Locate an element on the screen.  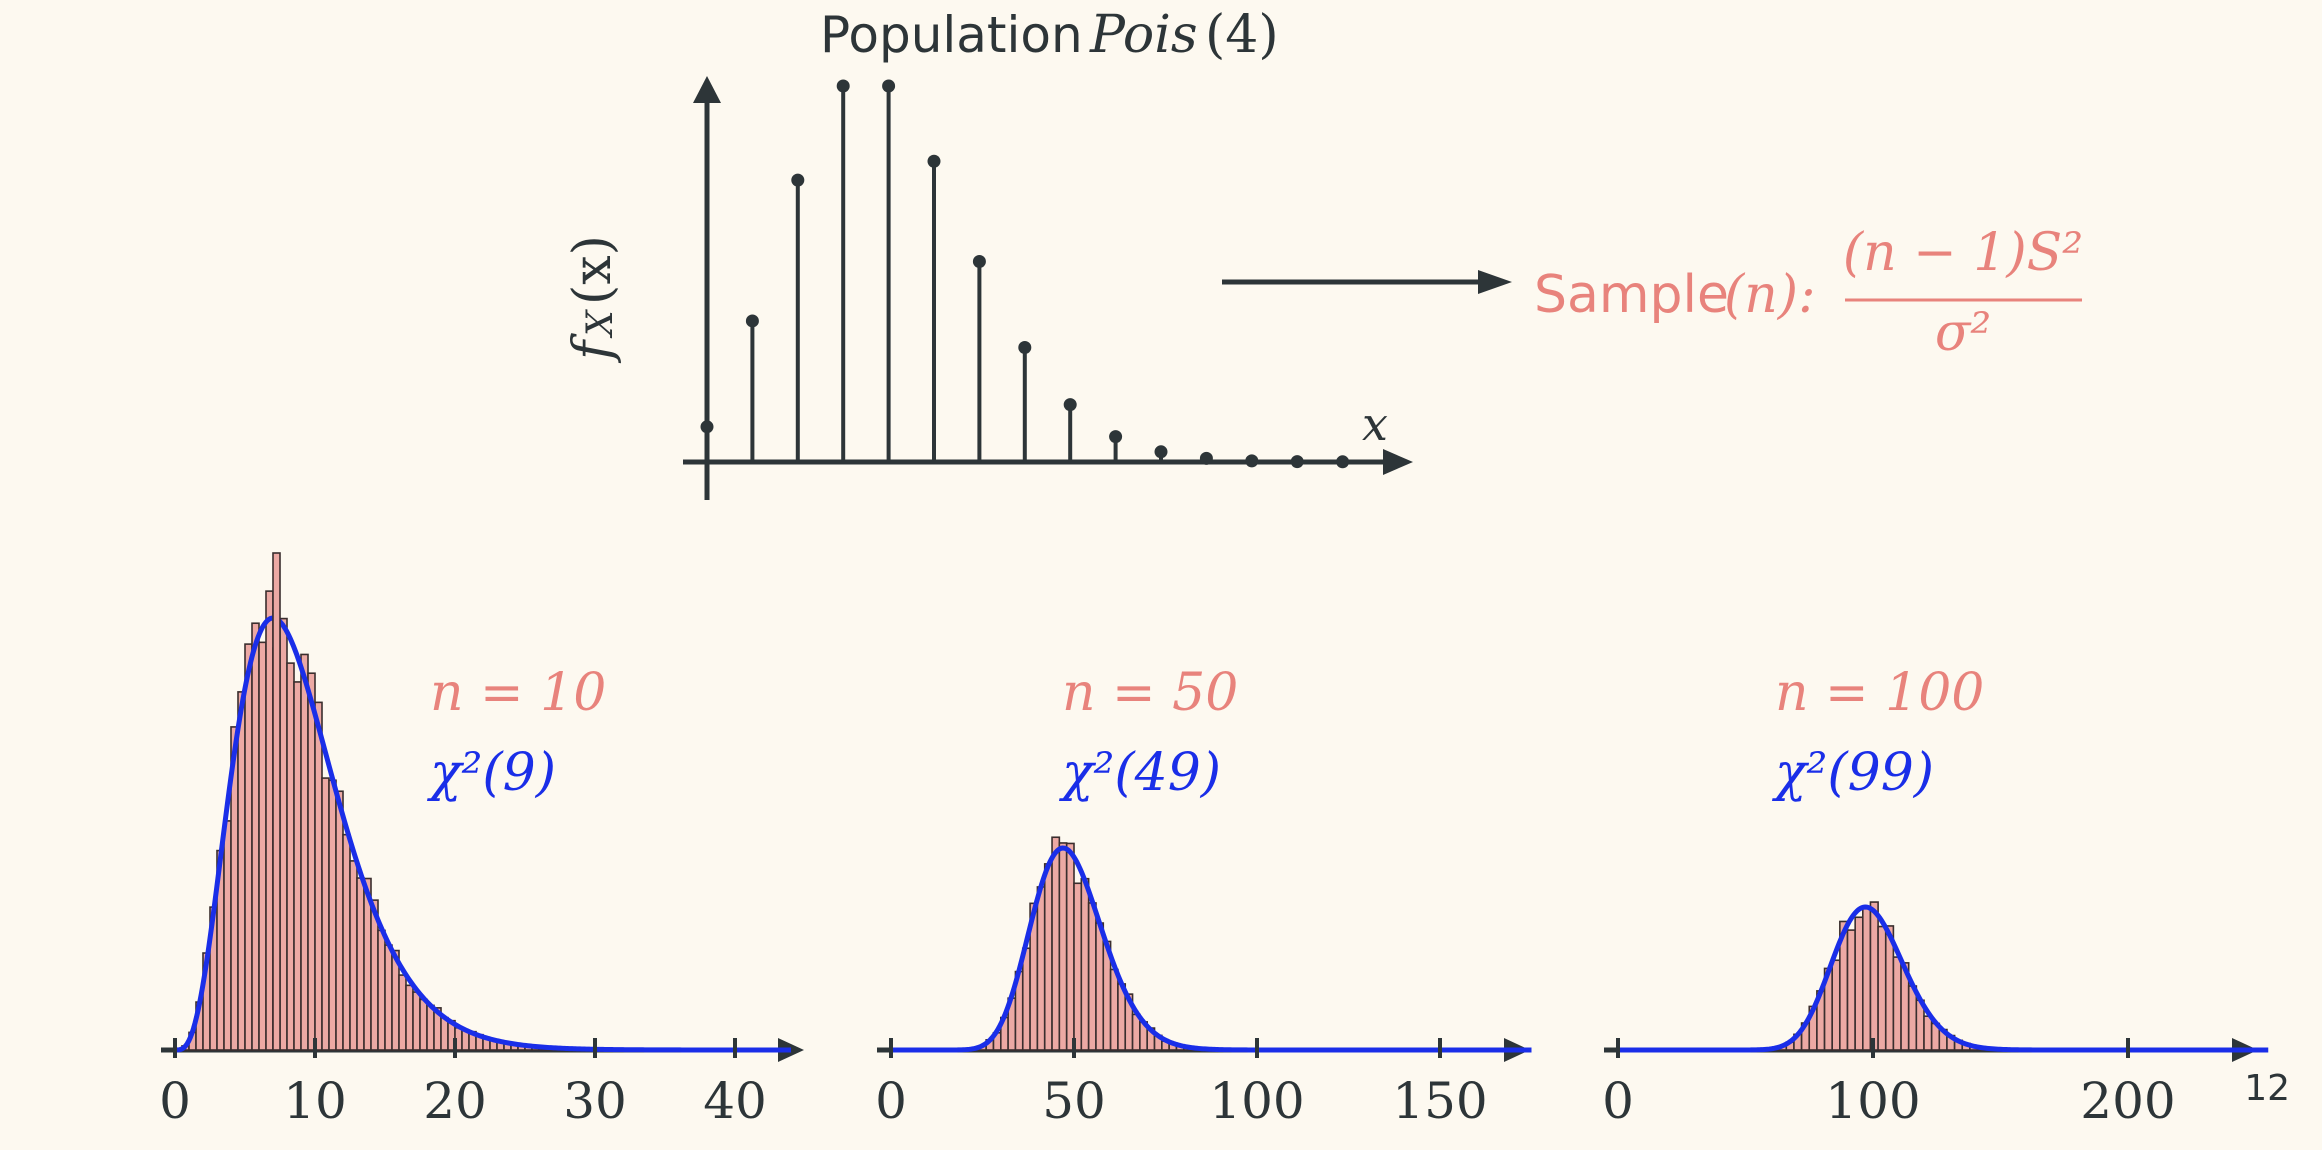
histogram-tick-label: 200 is located at coordinates (2127, 1101).